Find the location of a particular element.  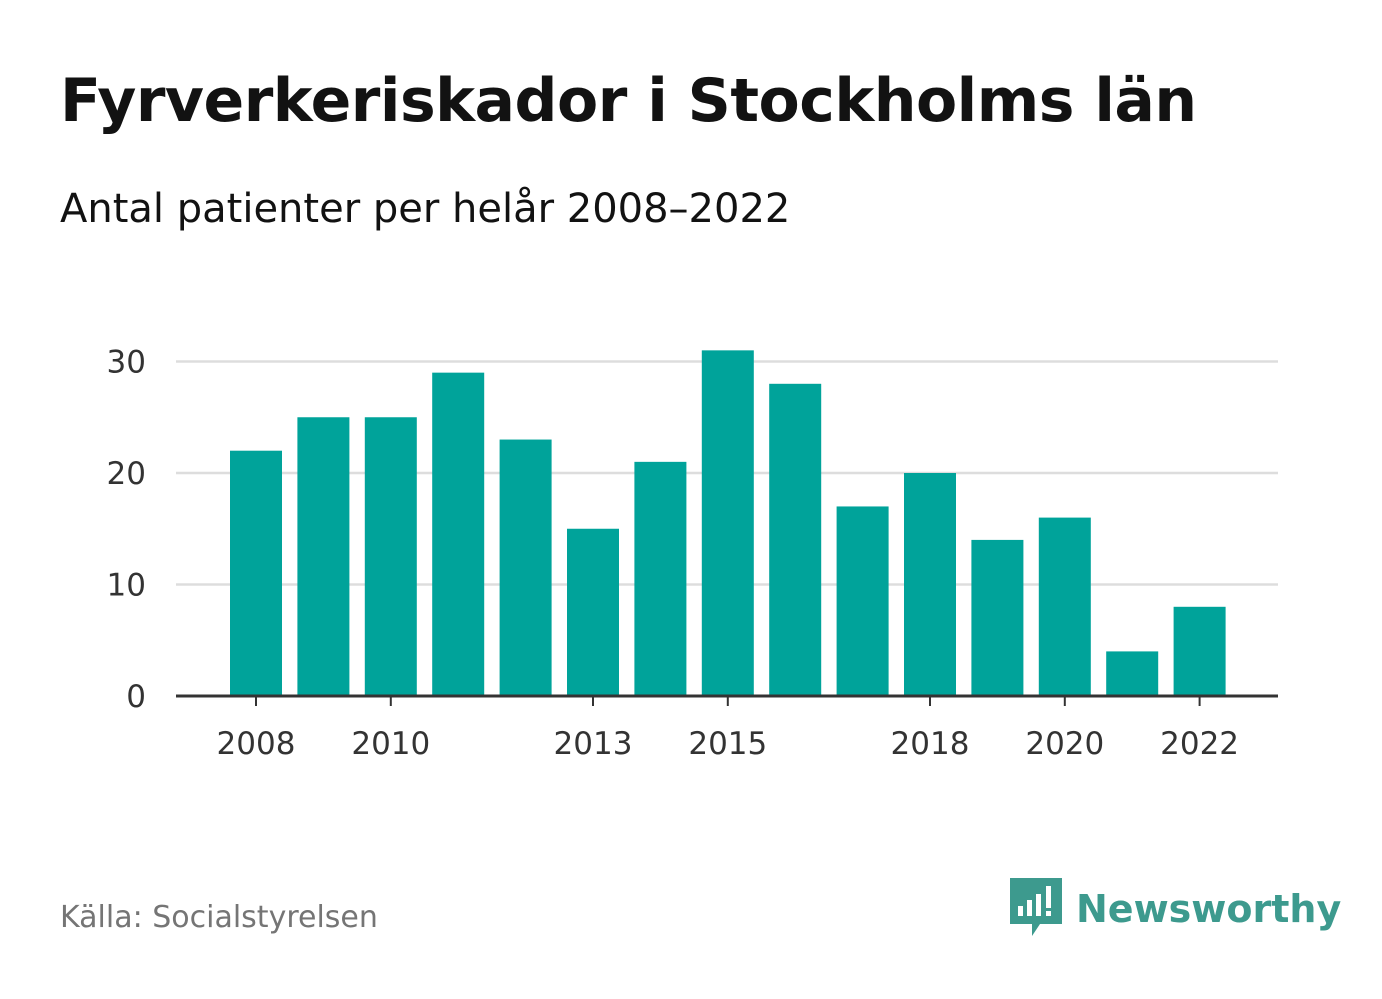

x-tick-label: 2013 is located at coordinates (593, 744).